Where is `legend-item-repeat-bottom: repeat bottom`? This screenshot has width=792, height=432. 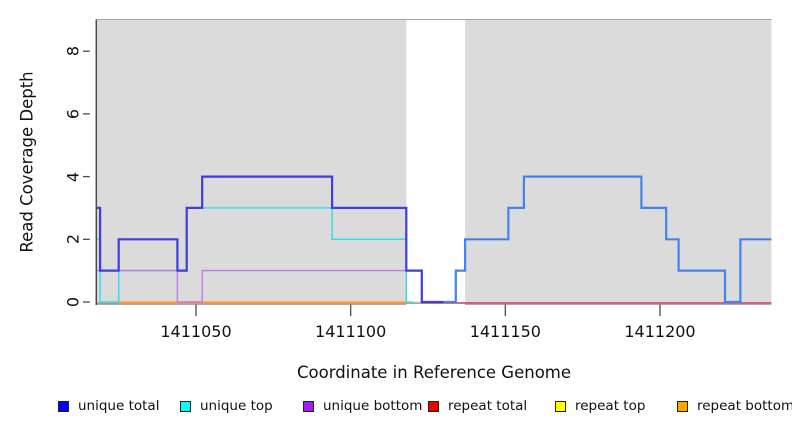 legend-item-repeat-bottom: repeat bottom is located at coordinates (734, 406).